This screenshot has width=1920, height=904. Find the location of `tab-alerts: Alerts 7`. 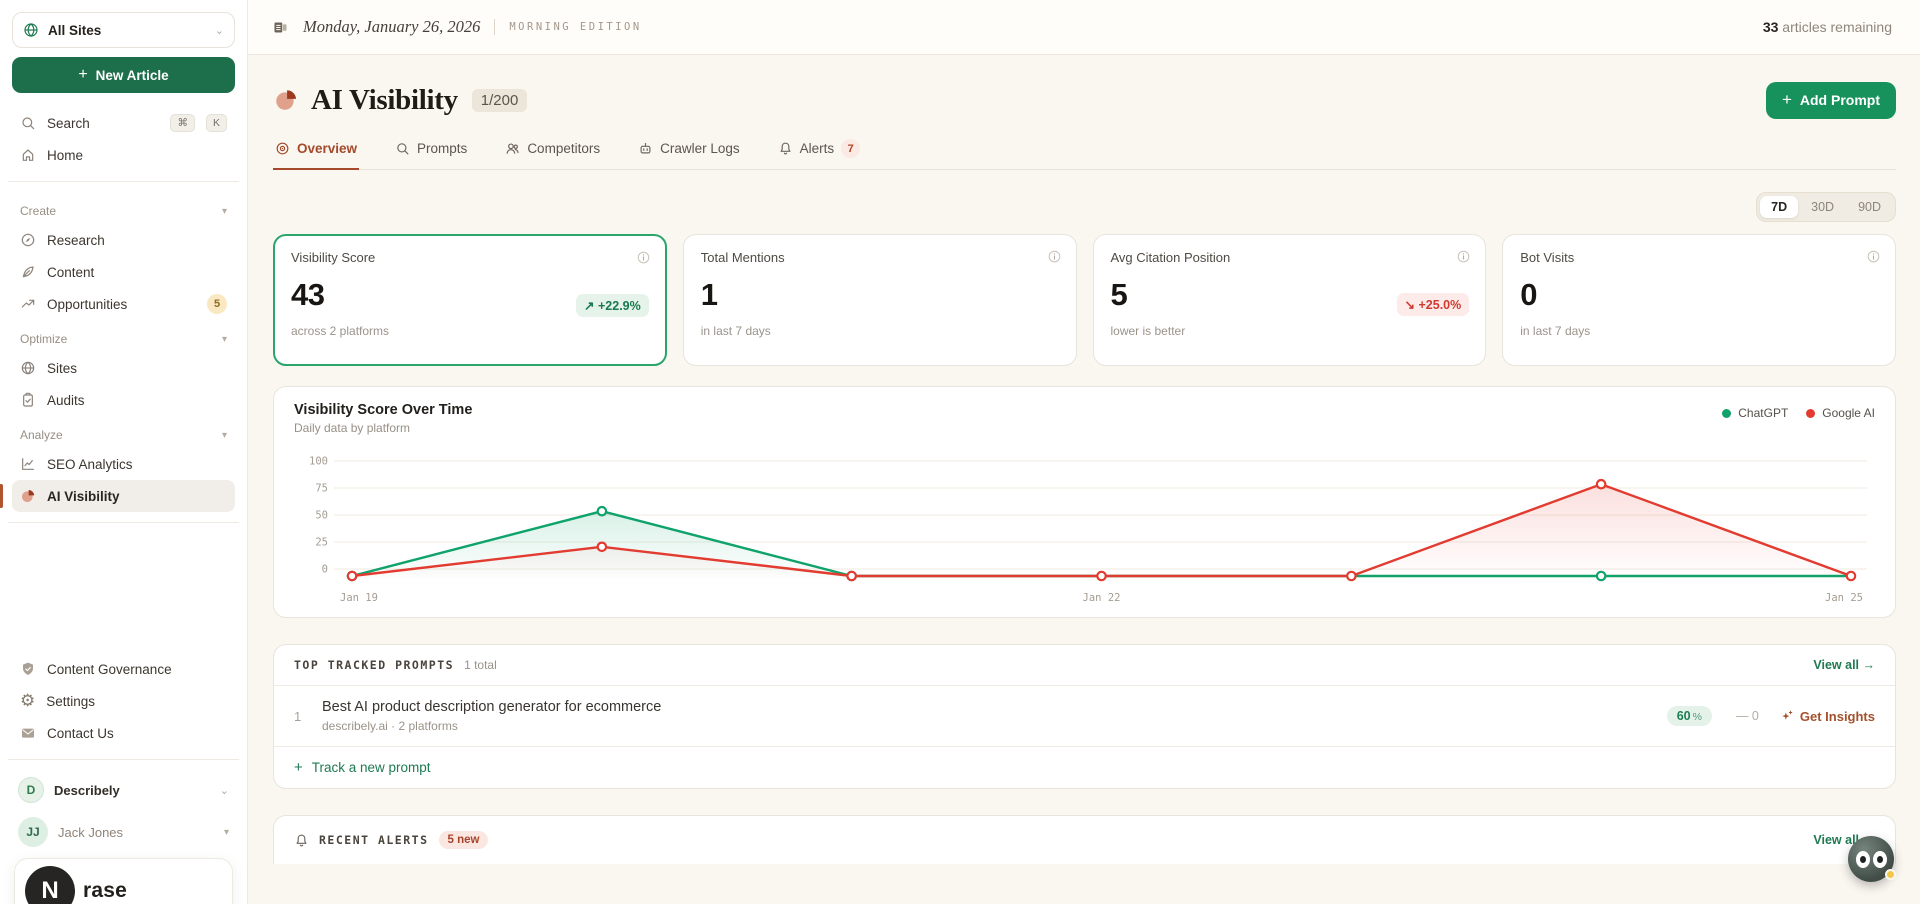

tab-alerts: Alerts 7 is located at coordinates (819, 151).